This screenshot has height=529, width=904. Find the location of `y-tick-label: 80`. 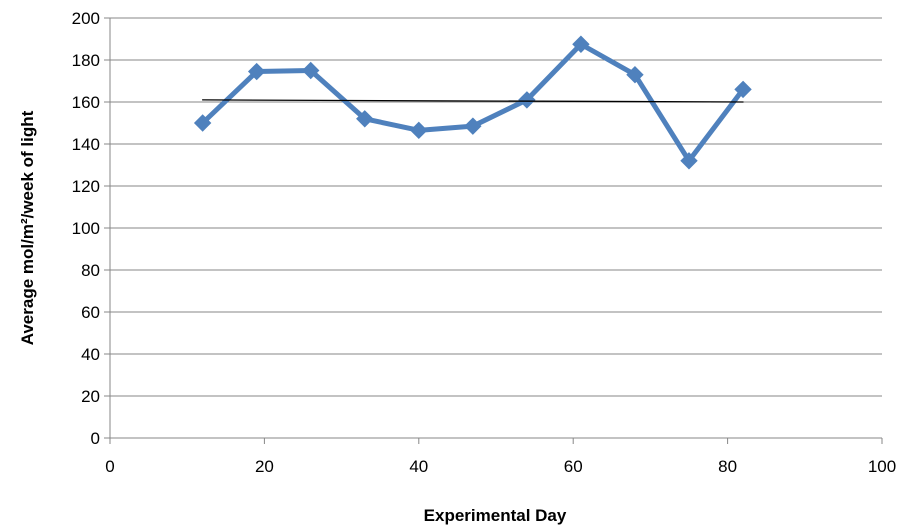

y-tick-label: 80 is located at coordinates (90, 270).